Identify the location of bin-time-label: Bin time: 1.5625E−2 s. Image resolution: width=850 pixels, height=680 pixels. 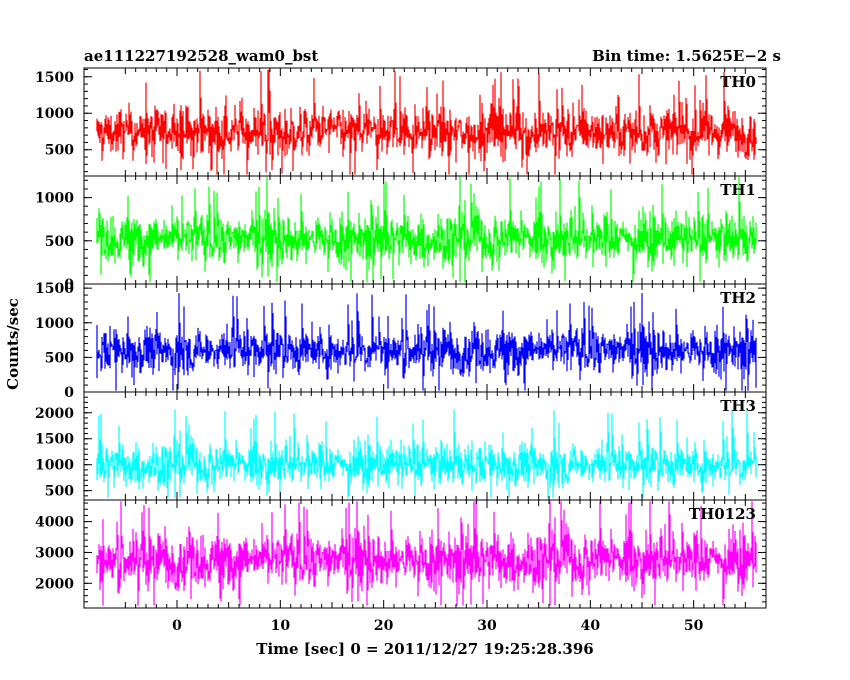
(686, 56).